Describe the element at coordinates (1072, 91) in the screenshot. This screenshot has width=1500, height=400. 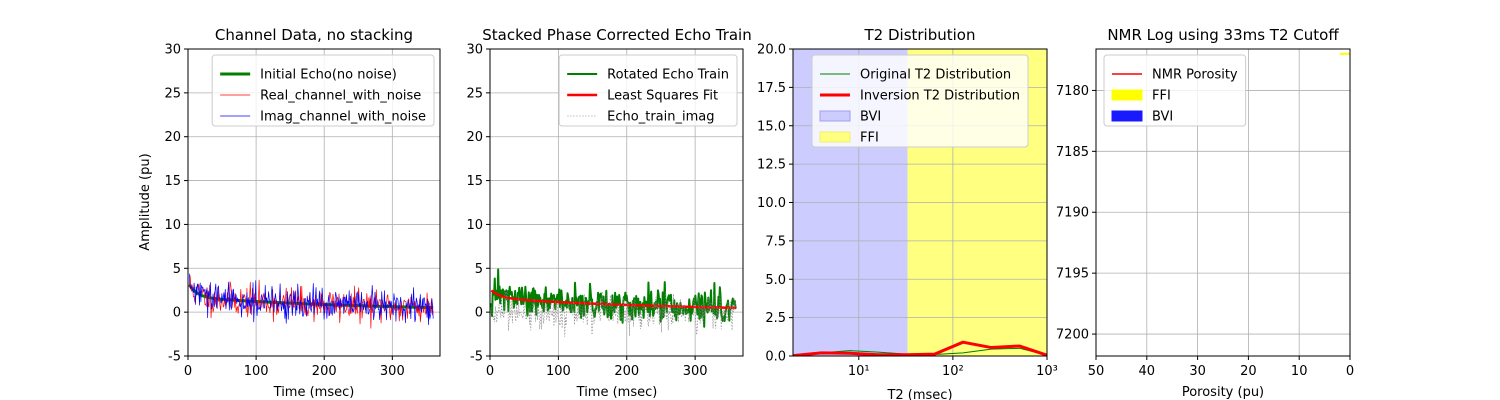
I see `y-tick-label: 7180` at that location.